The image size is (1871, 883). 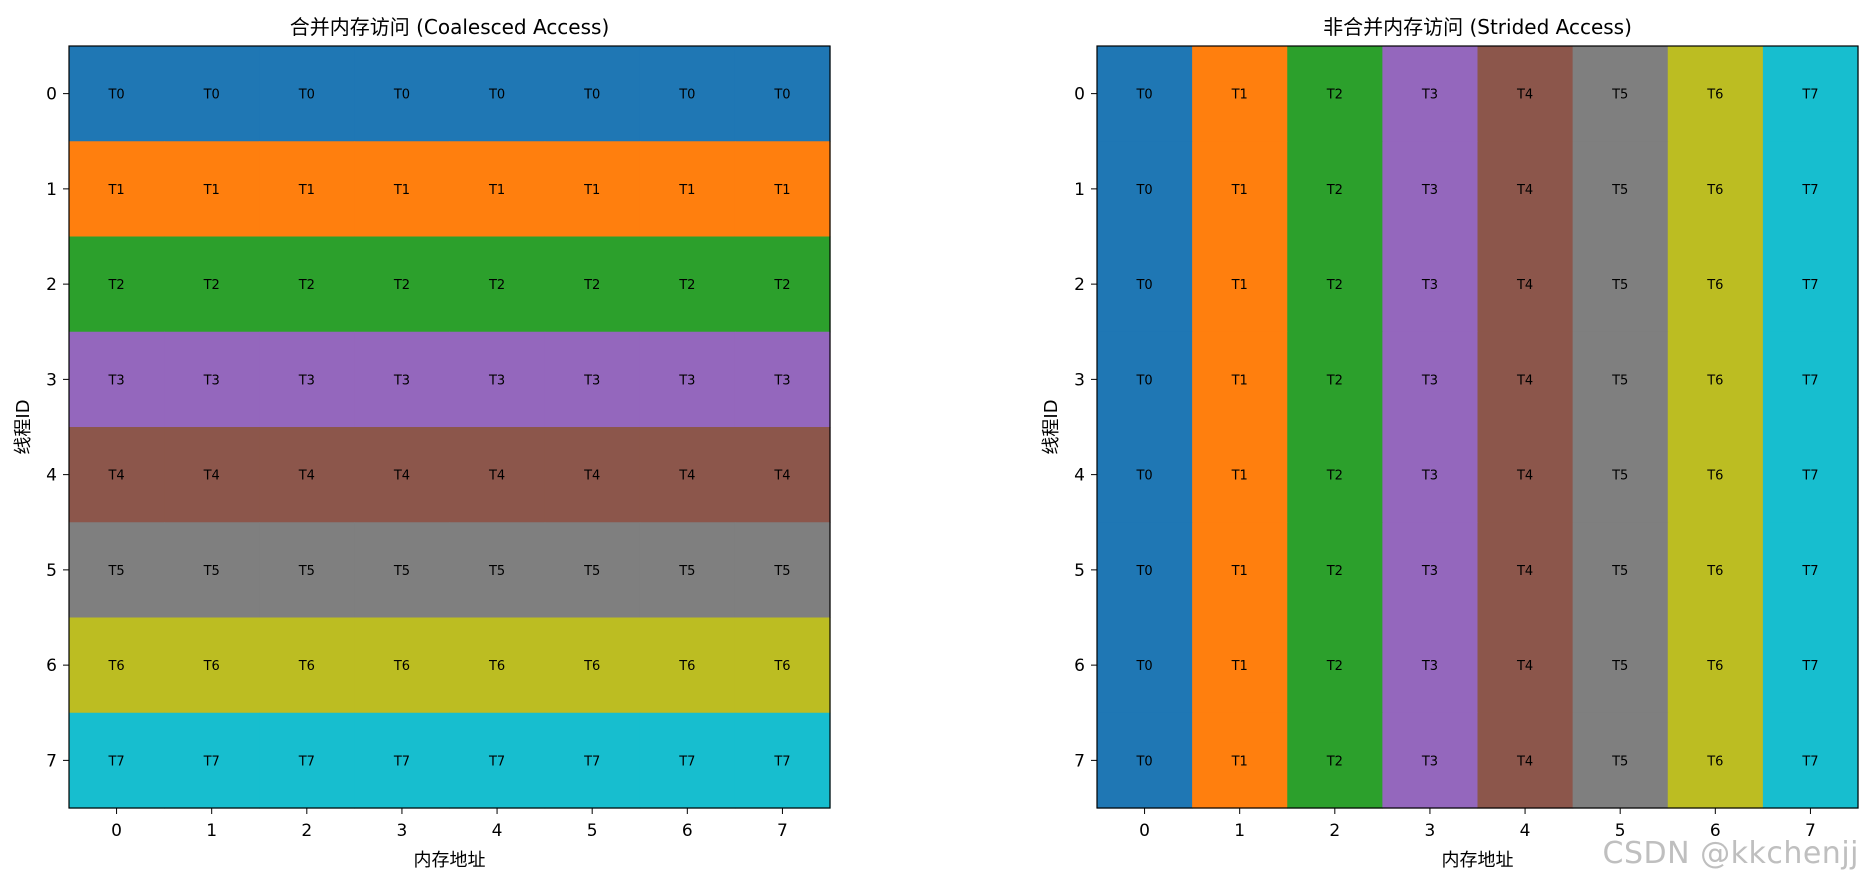 I want to click on y-tick-label: 5, so click(x=51, y=571).